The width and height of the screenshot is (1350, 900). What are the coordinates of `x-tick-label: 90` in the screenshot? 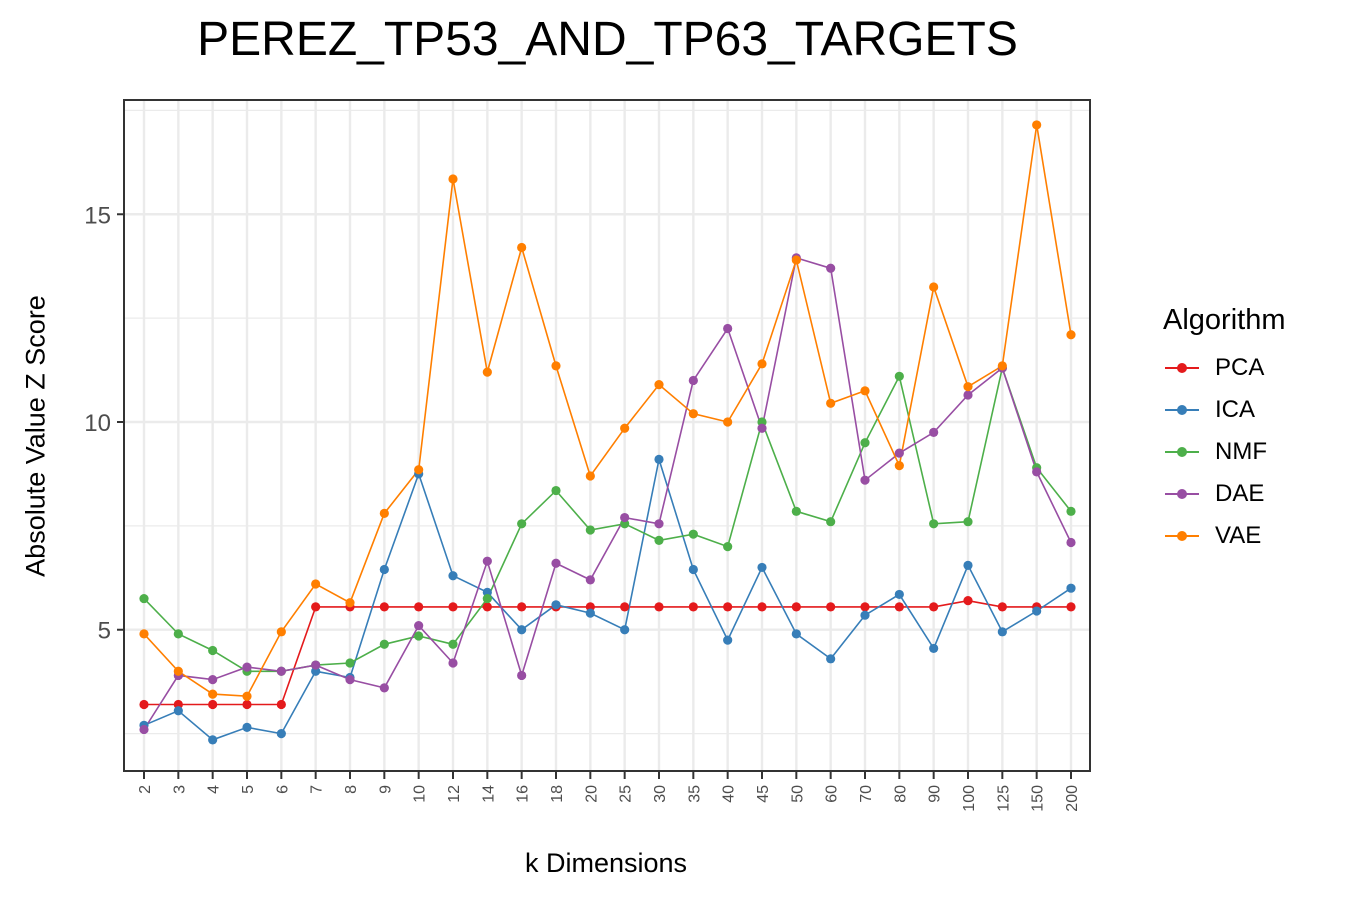 It's located at (935, 794).